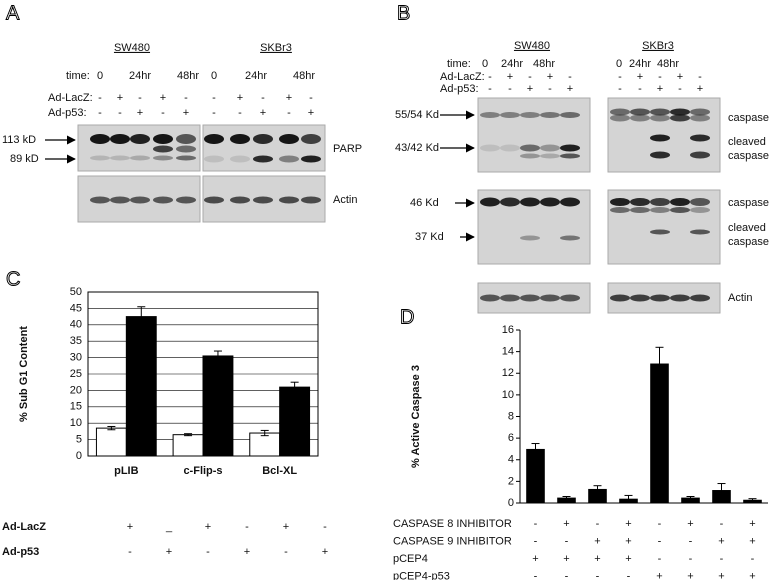 This screenshot has width=770, height=580. Describe the element at coordinates (24, 374) in the screenshot. I see `y-axis-label: % Sub G1 Content` at that location.